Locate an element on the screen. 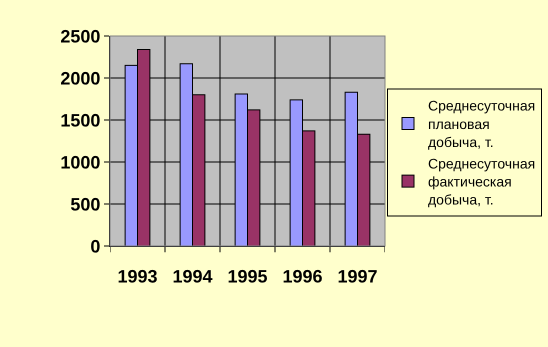 The width and height of the screenshot is (548, 347). x-tick-label: 1995 is located at coordinates (247, 276).